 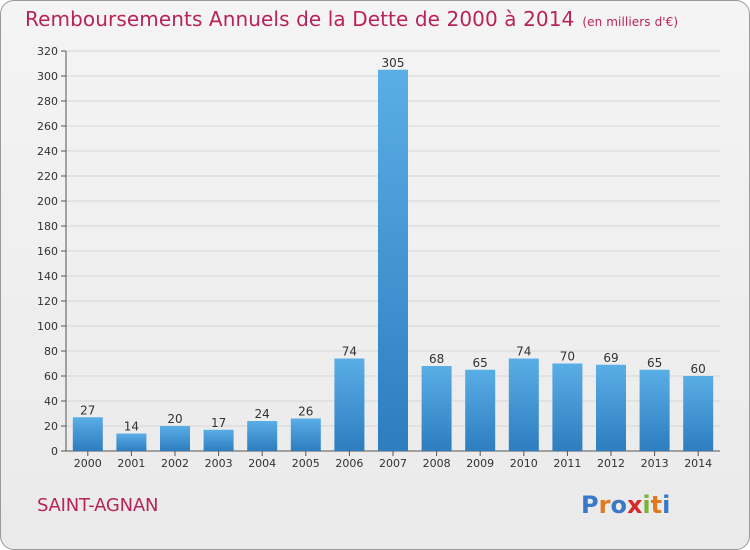 What do you see at coordinates (654, 363) in the screenshot?
I see `value-label-2013: 65` at bounding box center [654, 363].